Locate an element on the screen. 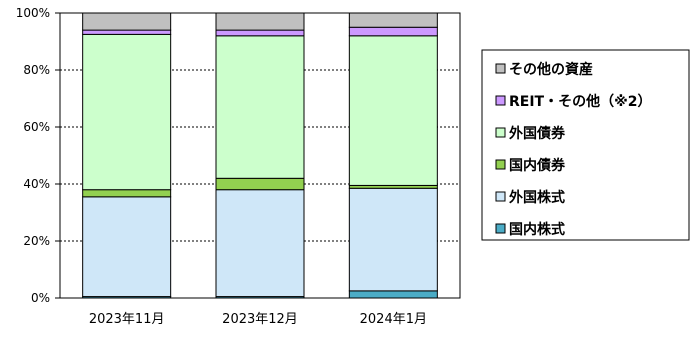 Image resolution: width=693 pixels, height=337 pixels. y-tick-label: 40% is located at coordinates (36, 184).